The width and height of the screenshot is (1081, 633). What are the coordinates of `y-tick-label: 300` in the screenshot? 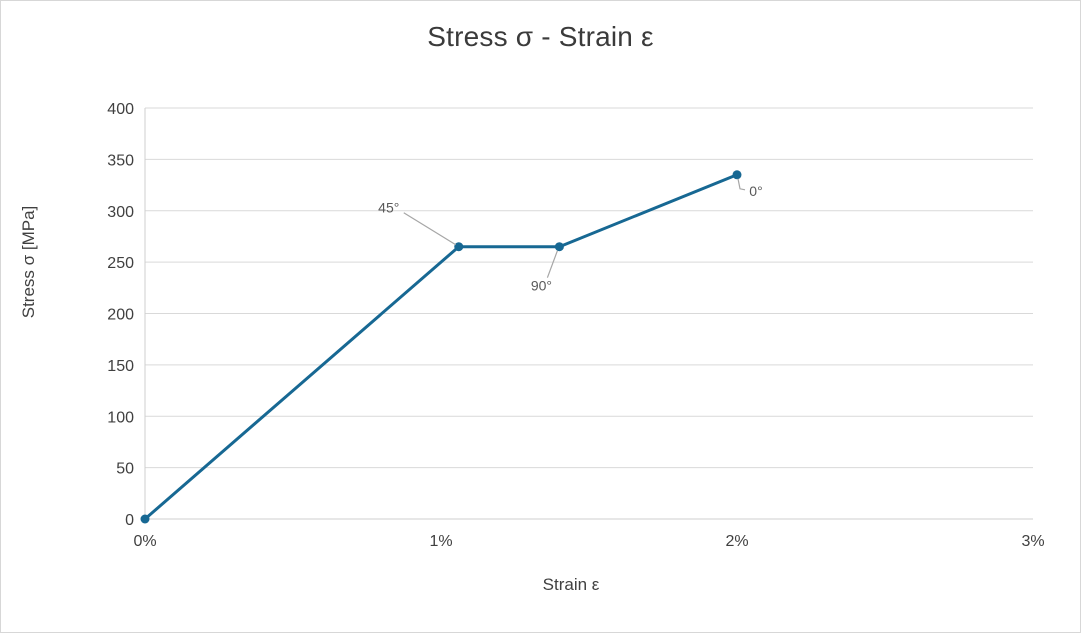 It's located at (120, 212).